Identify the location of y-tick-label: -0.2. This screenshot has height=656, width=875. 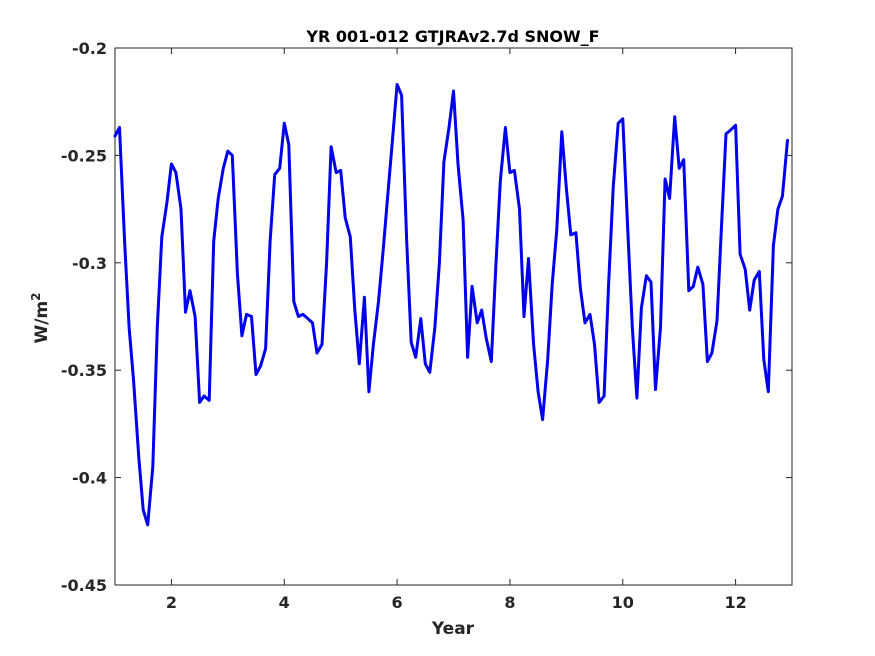
(89, 48).